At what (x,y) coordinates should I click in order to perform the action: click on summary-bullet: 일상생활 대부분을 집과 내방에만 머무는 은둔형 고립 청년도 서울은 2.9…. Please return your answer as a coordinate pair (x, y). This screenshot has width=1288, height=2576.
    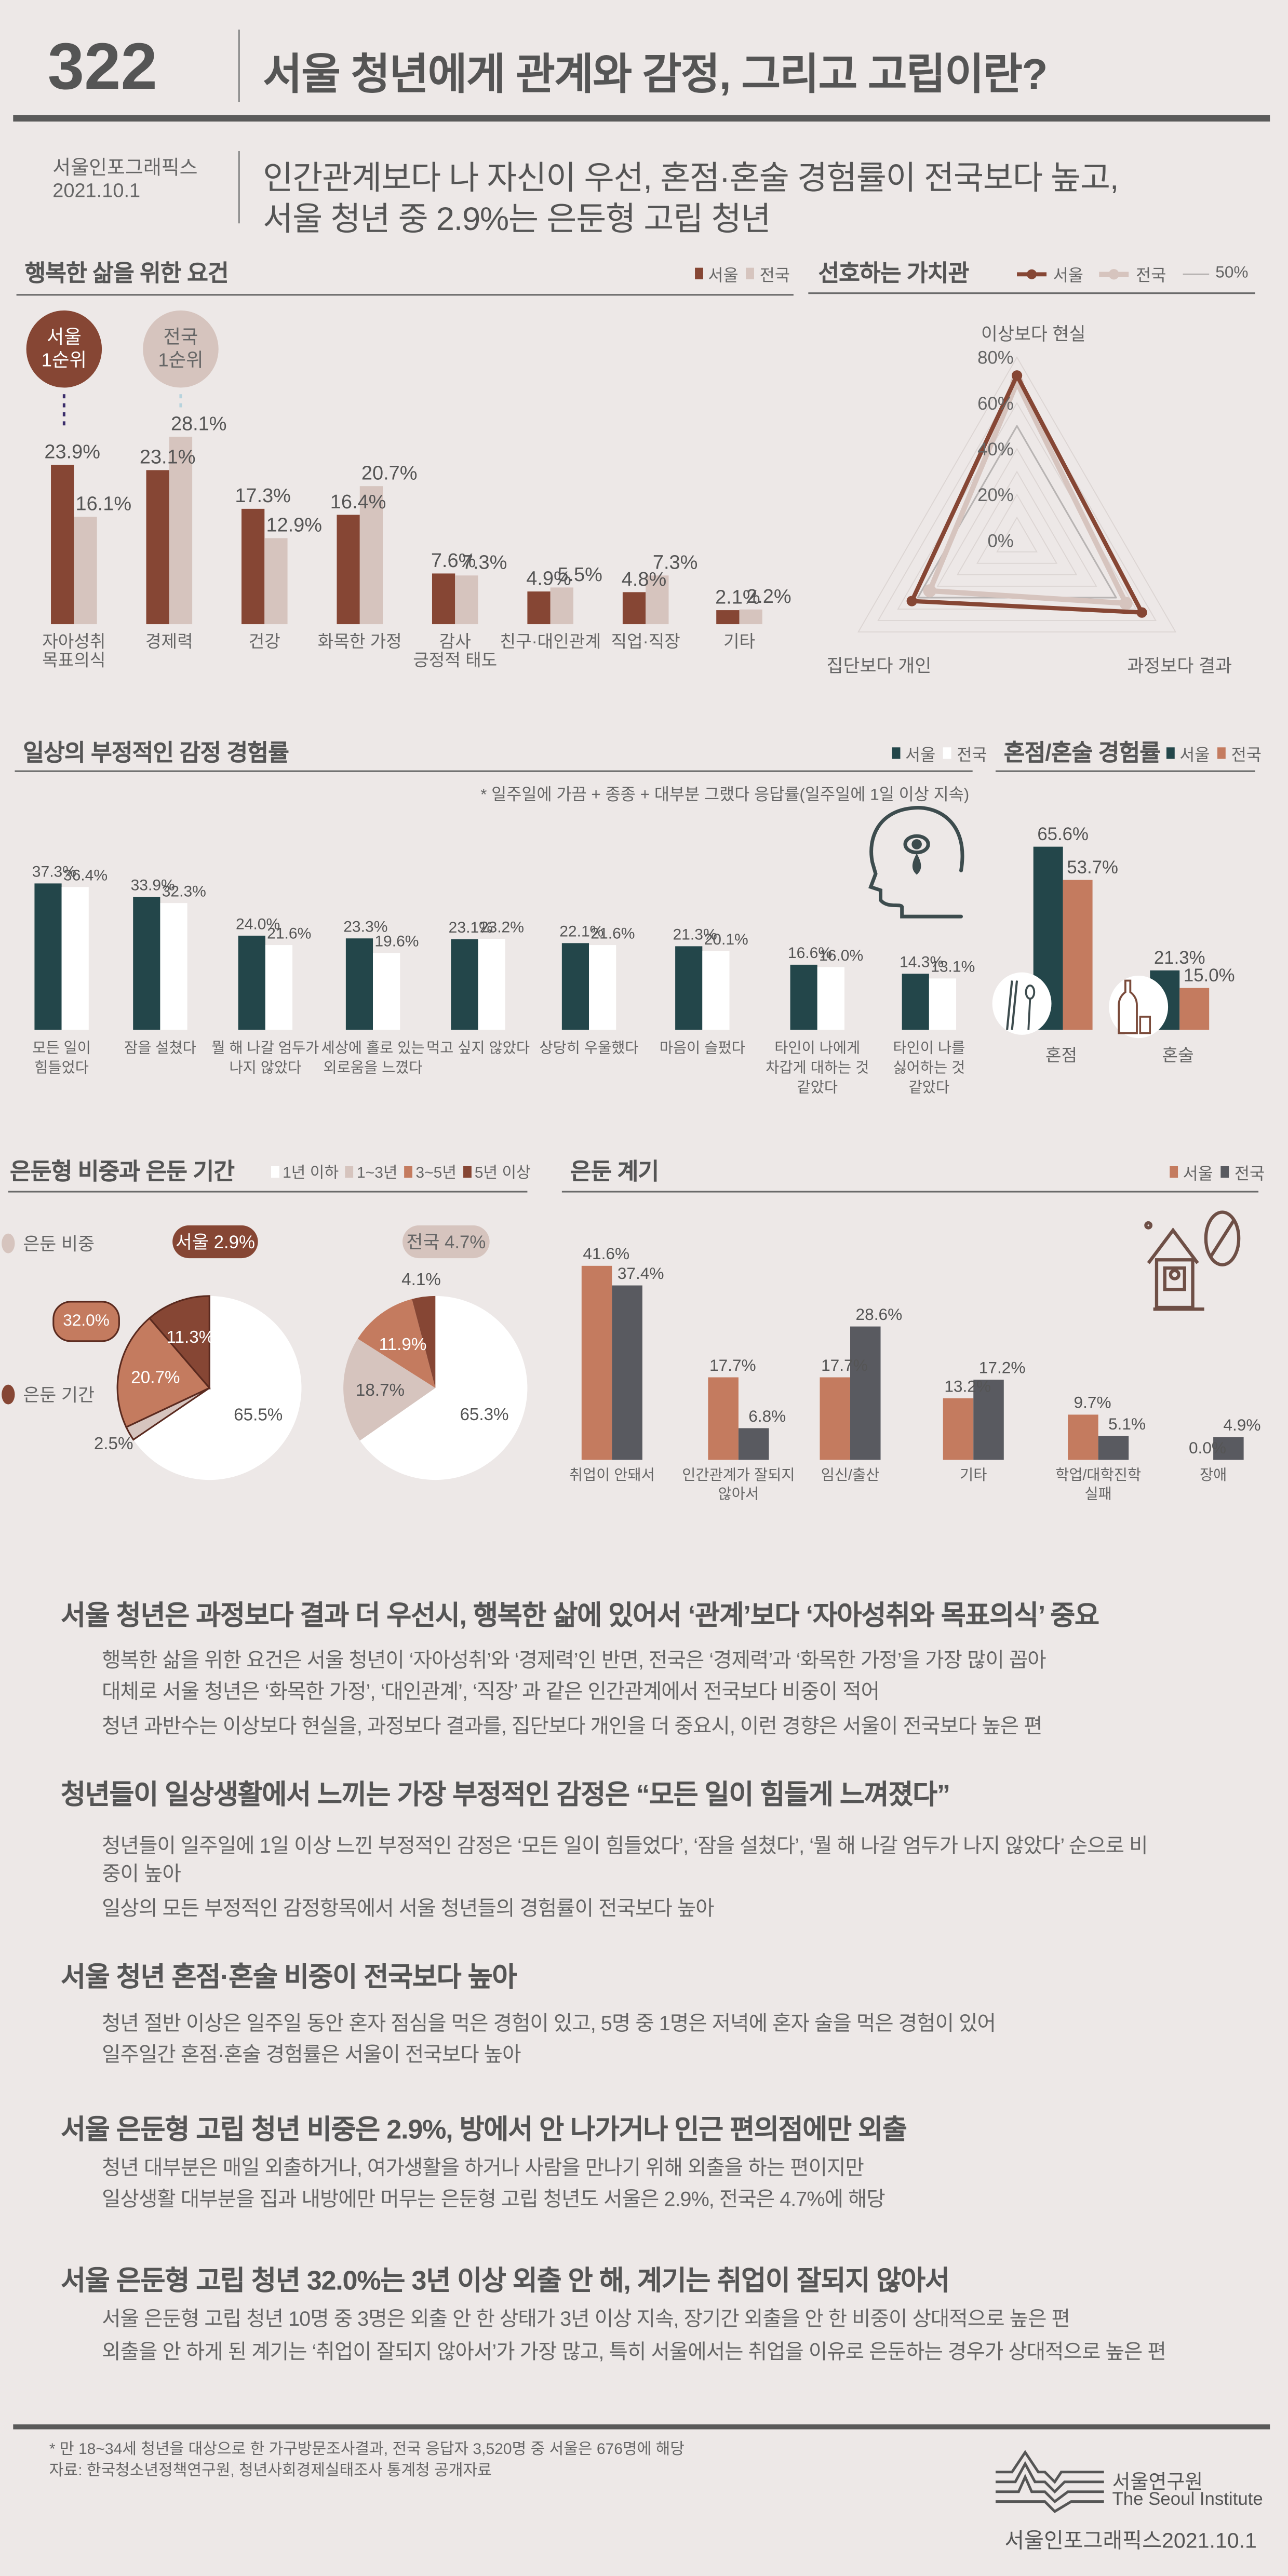
    Looking at the image, I should click on (494, 2199).